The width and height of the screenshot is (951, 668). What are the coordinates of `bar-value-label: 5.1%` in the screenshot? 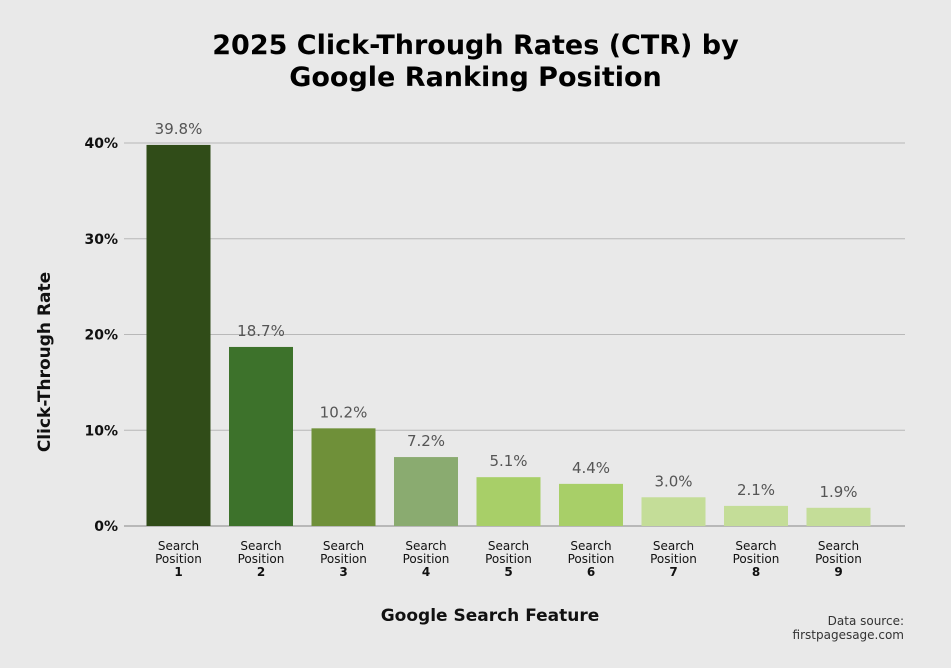 It's located at (508, 461).